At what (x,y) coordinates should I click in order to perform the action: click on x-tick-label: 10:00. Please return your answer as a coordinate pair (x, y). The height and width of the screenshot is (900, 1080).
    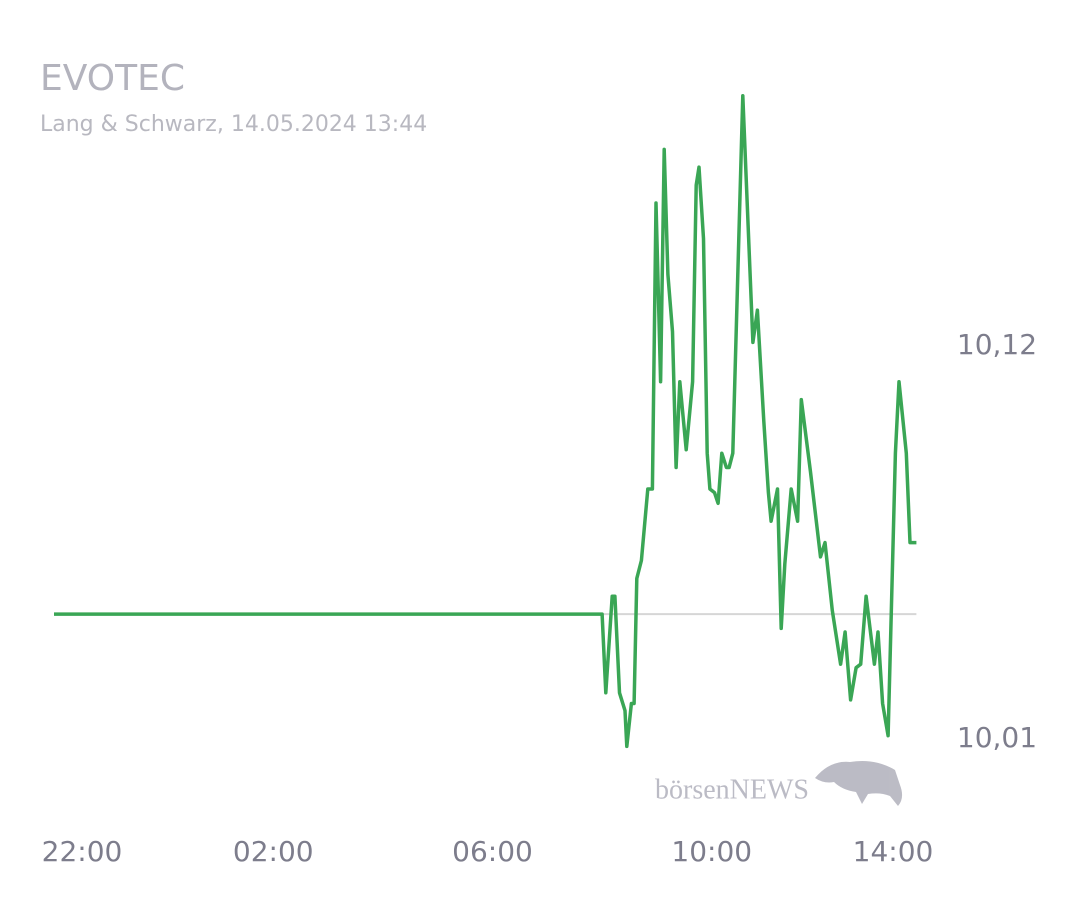
    Looking at the image, I should click on (711, 851).